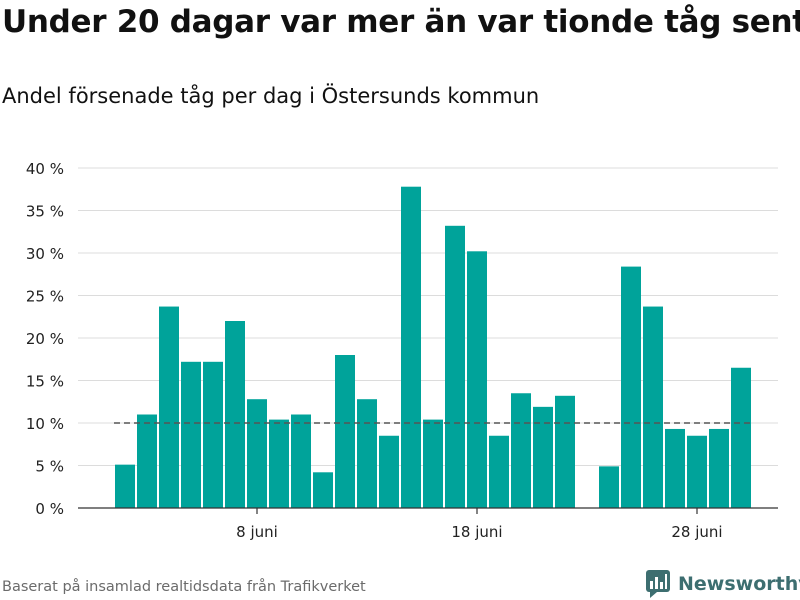 The height and width of the screenshot is (600, 800). What do you see at coordinates (49, 509) in the screenshot?
I see `y-tick-label: 0 %` at bounding box center [49, 509].